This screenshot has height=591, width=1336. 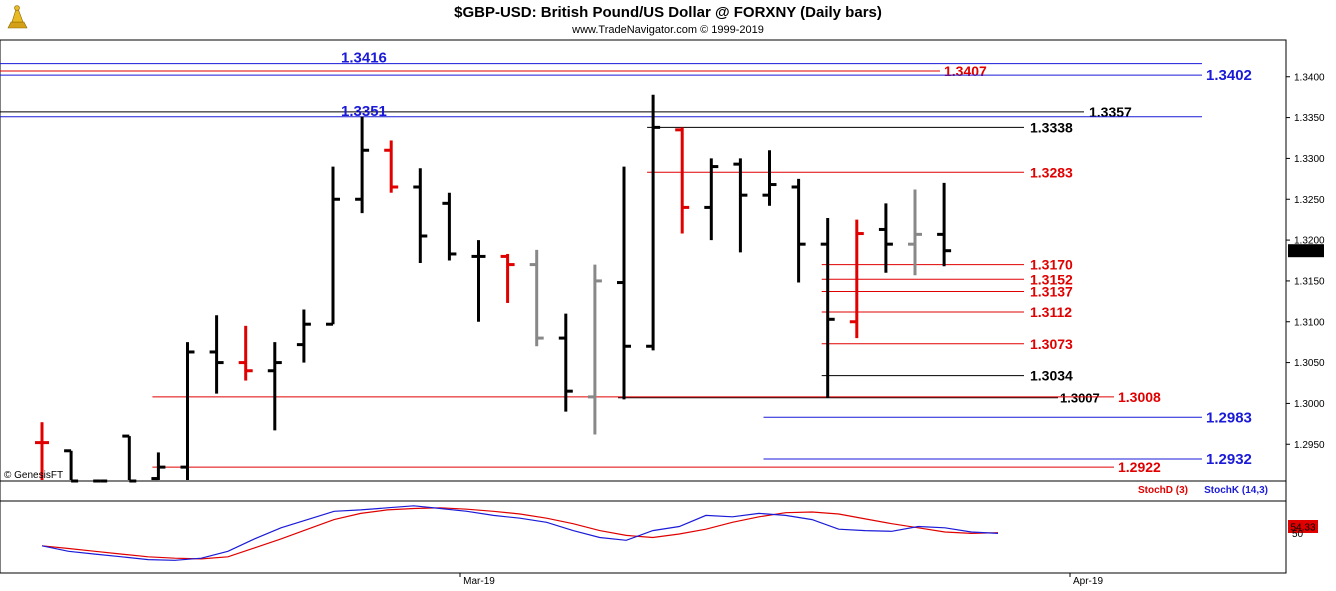 I want to click on chart-subtitle: www.TradeNavigator.com © 1999-2019, so click(x=667, y=30).